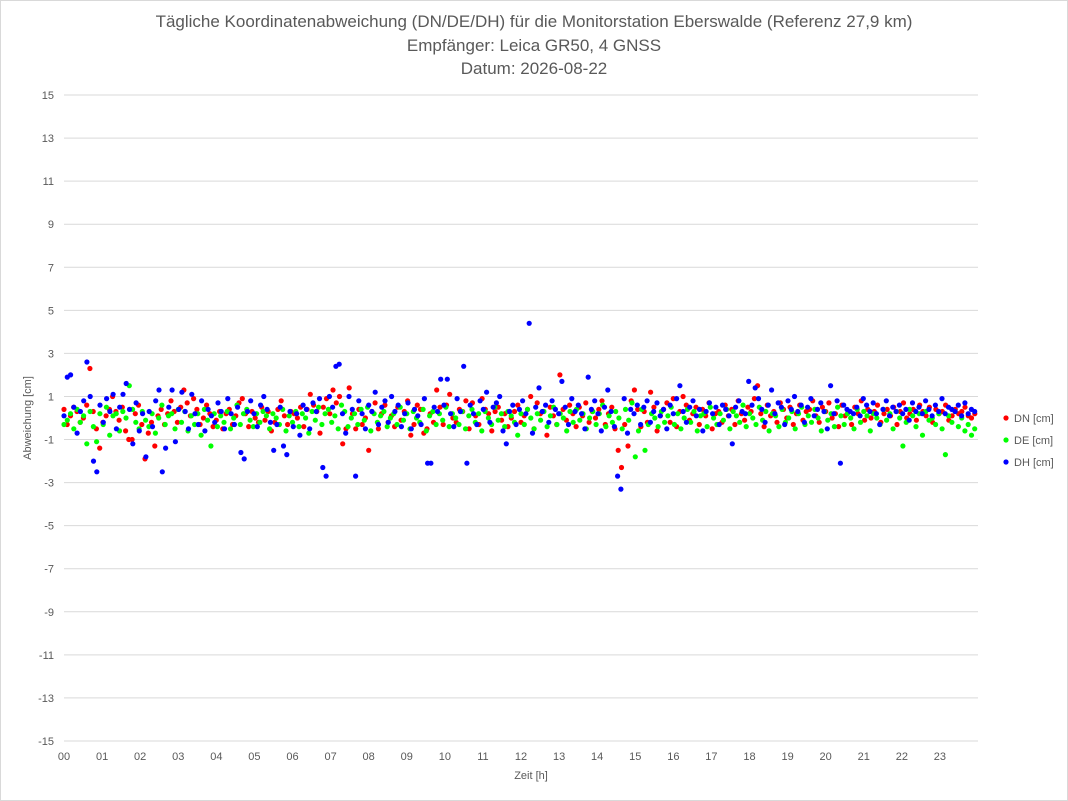 This screenshot has width=1068, height=801. What do you see at coordinates (407, 757) in the screenshot?
I see `x-tick-label: 09` at bounding box center [407, 757].